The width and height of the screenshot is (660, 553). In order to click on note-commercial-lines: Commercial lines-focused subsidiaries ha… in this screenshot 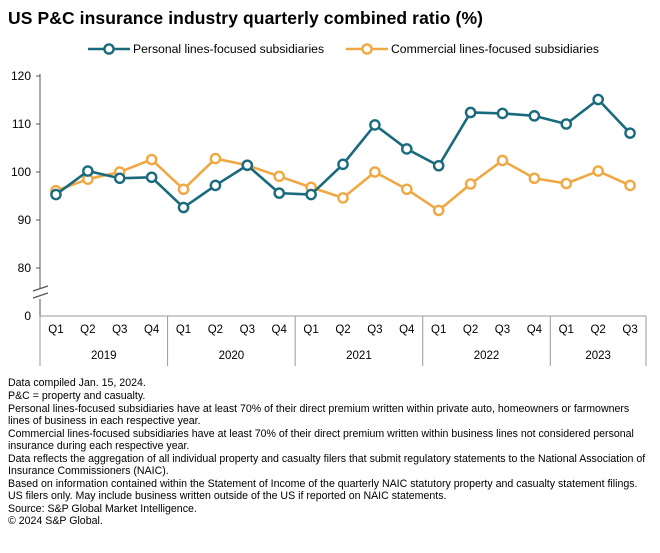, I will do `click(321, 439)`.